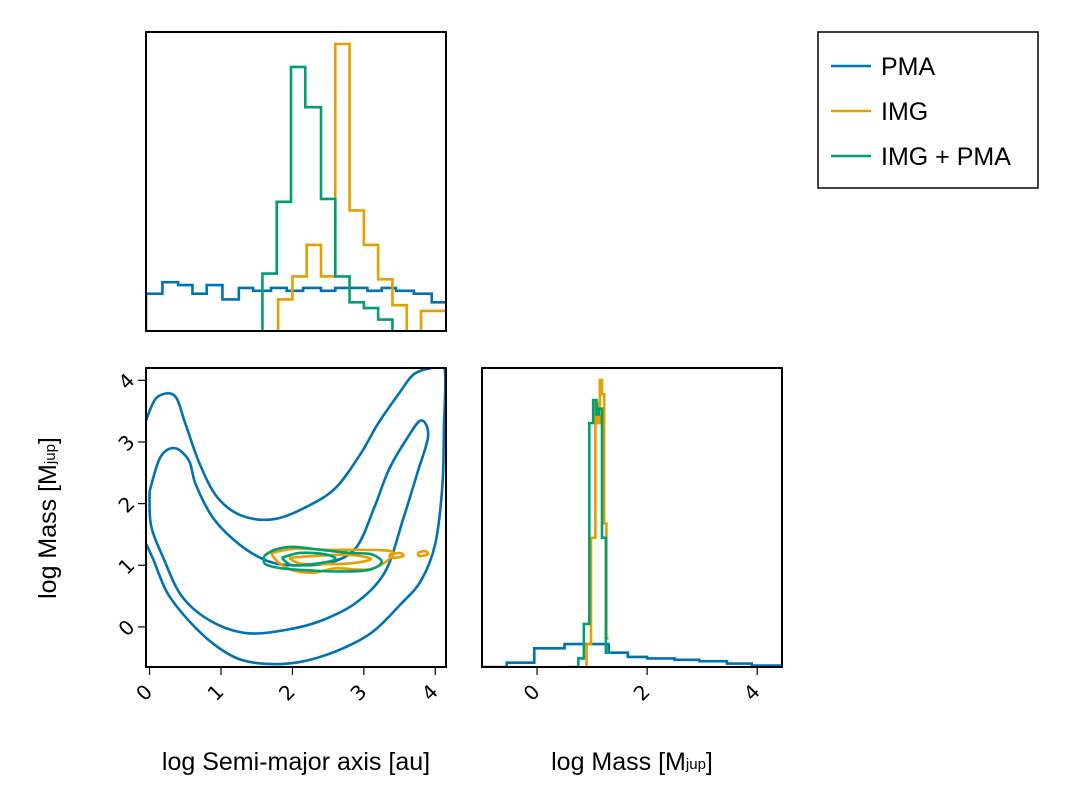 This screenshot has height=808, width=1070. Describe the element at coordinates (216, 693) in the screenshot. I see `x-tick-label: 1` at that location.